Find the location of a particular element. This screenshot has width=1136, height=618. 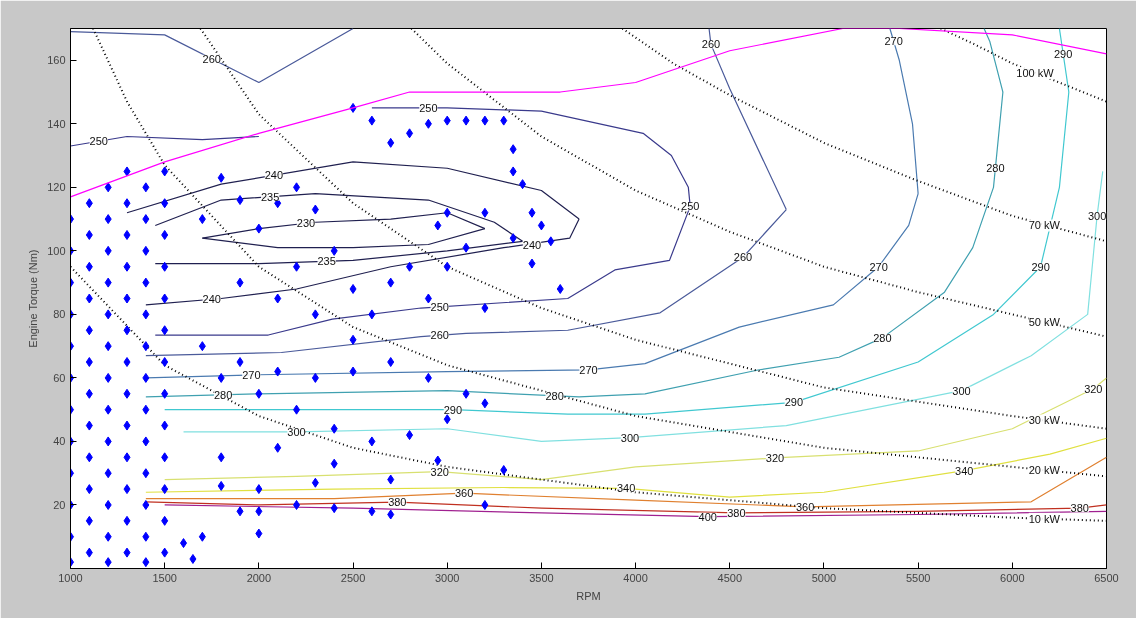

x-tick-label: 4000 is located at coordinates (635, 577).